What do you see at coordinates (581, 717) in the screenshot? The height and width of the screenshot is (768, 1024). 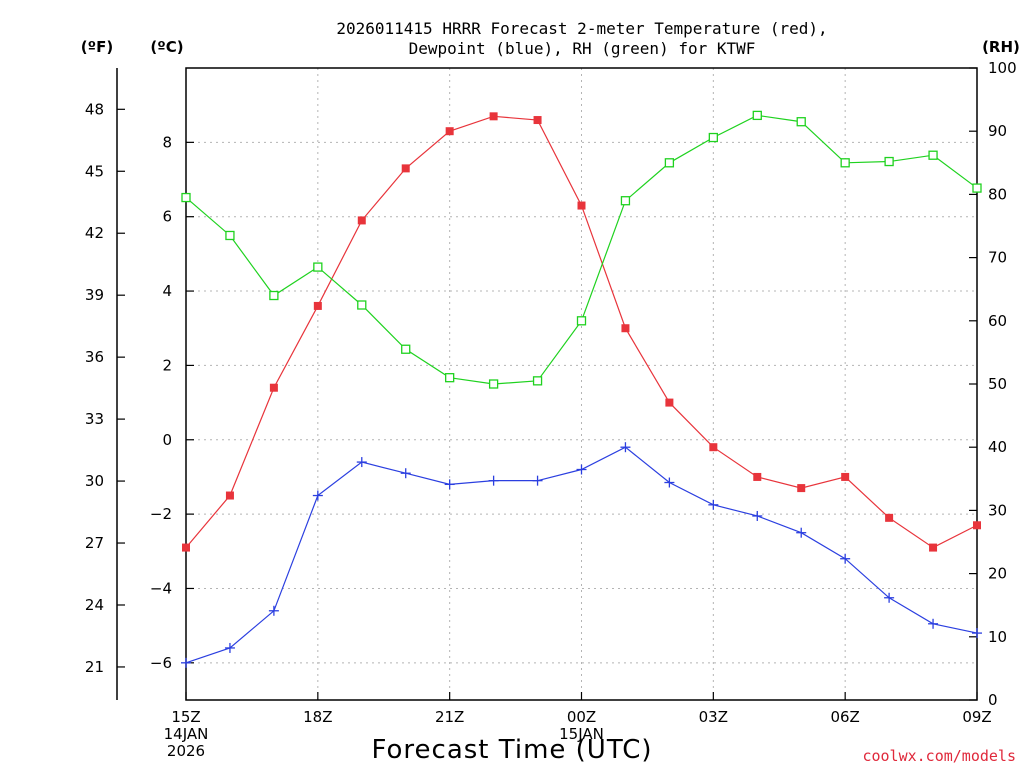 I see `x-tick-label: 00Z` at bounding box center [581, 717].